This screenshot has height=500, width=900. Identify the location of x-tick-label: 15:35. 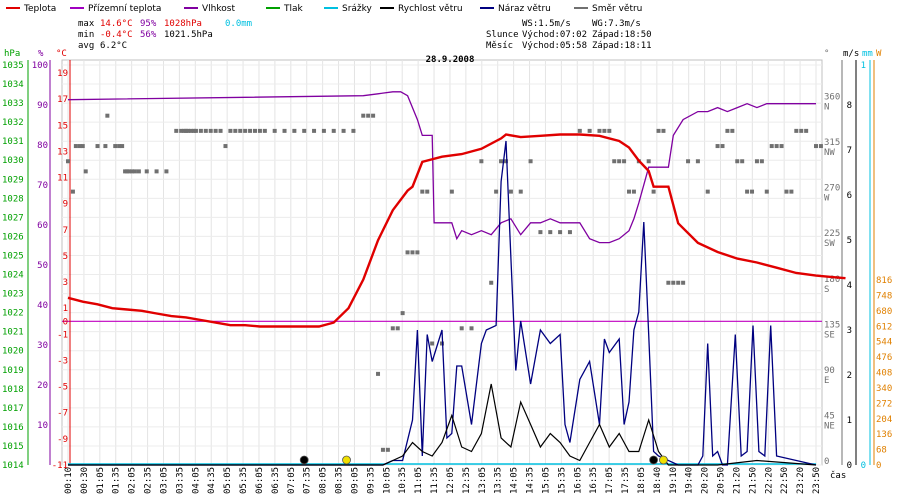
(562, 480).